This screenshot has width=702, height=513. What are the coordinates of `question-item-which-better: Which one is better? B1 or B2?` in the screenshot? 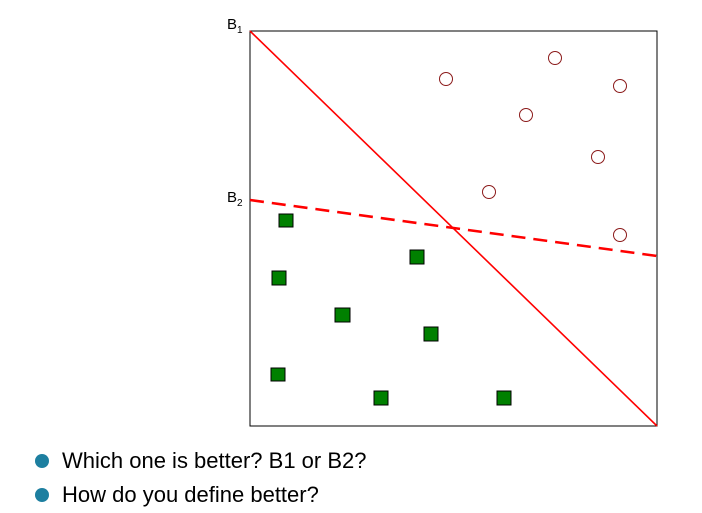 It's located at (200, 461).